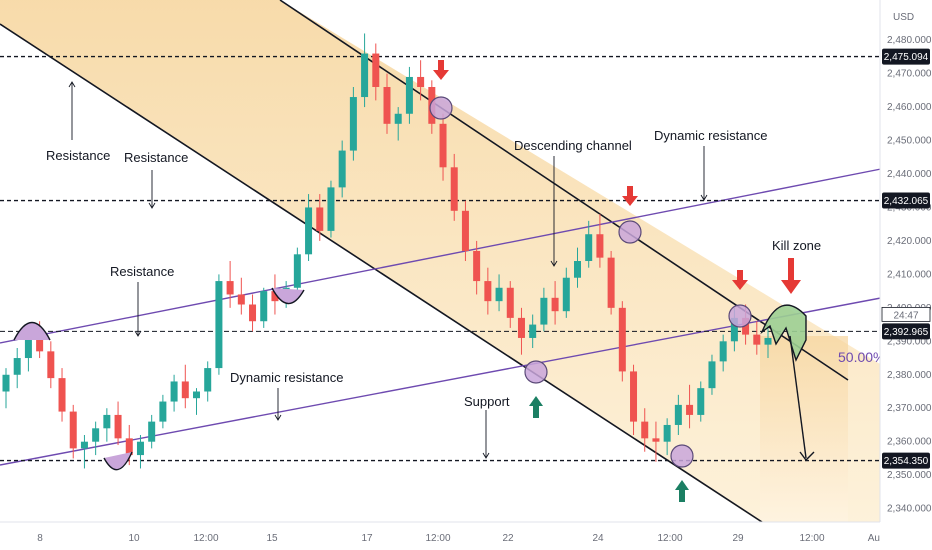 This screenshot has height=550, width=932. What do you see at coordinates (367, 538) in the screenshot?
I see `time-tick-label: 17` at bounding box center [367, 538].